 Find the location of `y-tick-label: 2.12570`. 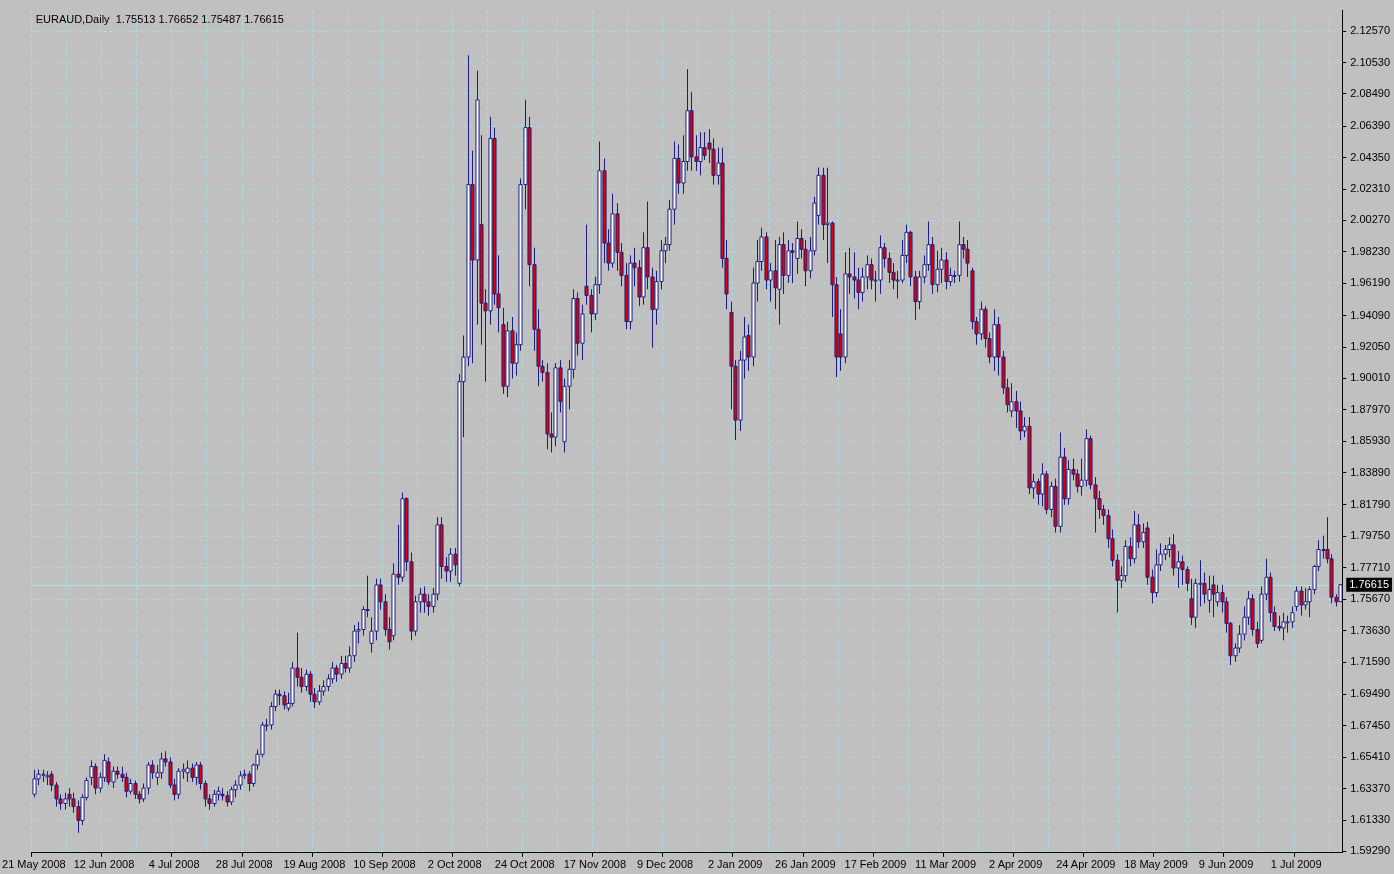

y-tick-label: 2.12570 is located at coordinates (1370, 30).